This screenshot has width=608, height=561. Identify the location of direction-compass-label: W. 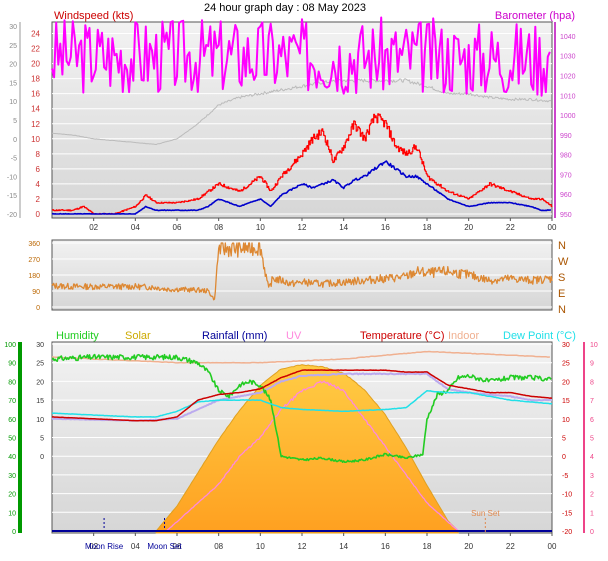
(563, 262).